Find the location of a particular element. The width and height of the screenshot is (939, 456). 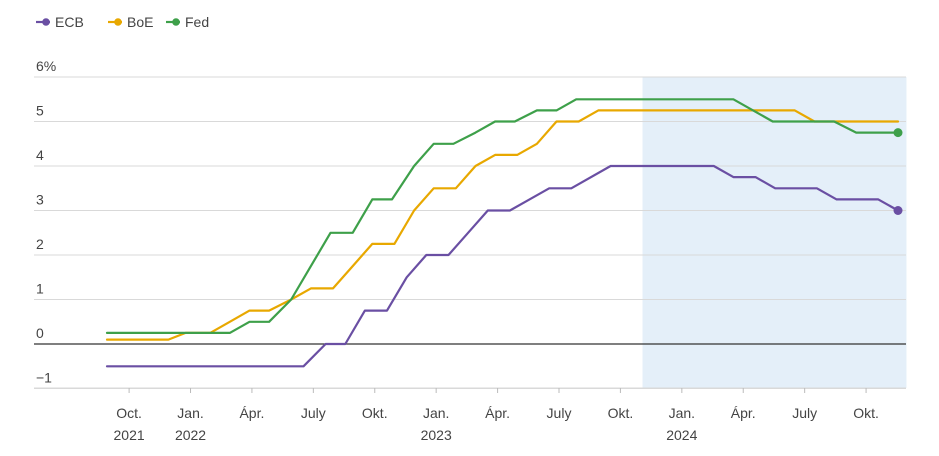

legend-label: ECB is located at coordinates (69, 22).